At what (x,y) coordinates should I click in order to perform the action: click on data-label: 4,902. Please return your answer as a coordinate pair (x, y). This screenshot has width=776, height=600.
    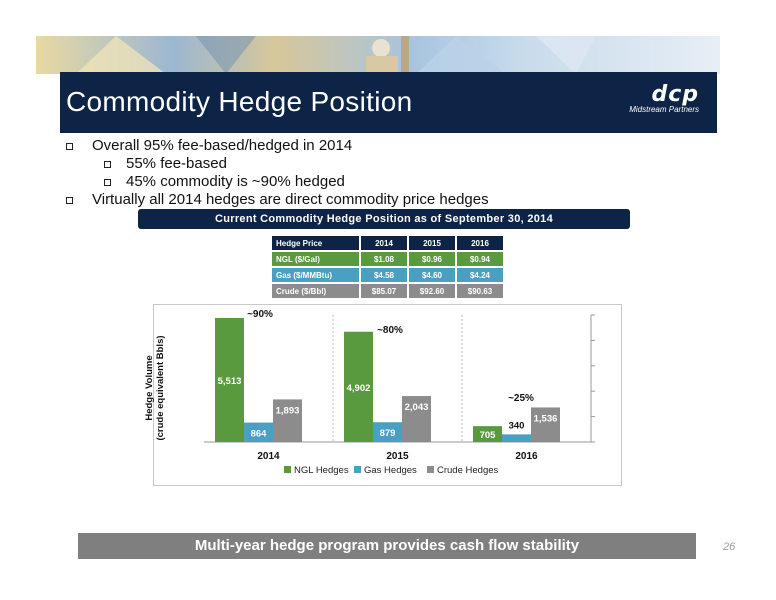
    Looking at the image, I should click on (359, 388).